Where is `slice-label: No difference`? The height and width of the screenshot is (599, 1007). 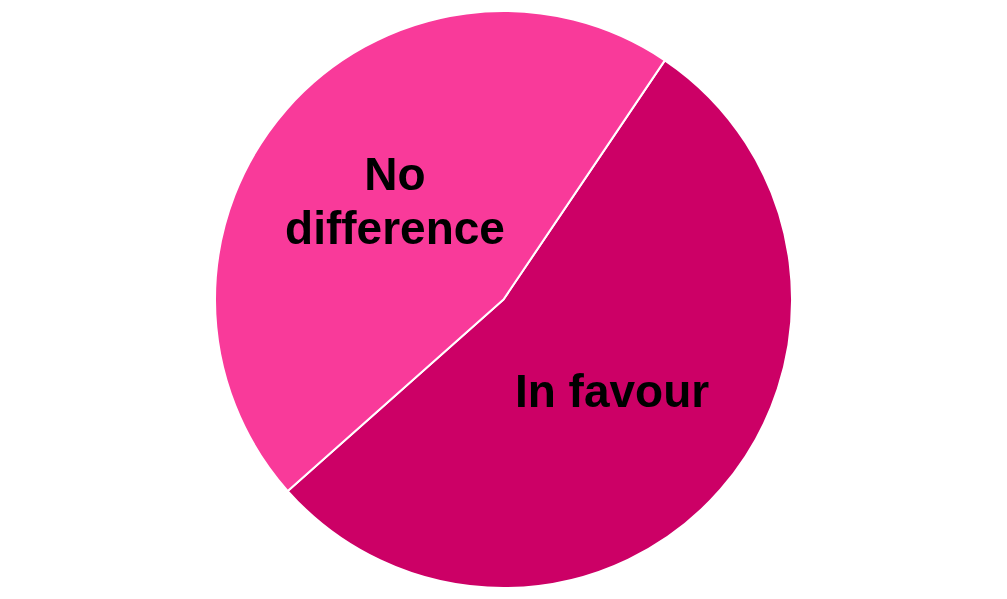
slice-label: No difference is located at coordinates (395, 201).